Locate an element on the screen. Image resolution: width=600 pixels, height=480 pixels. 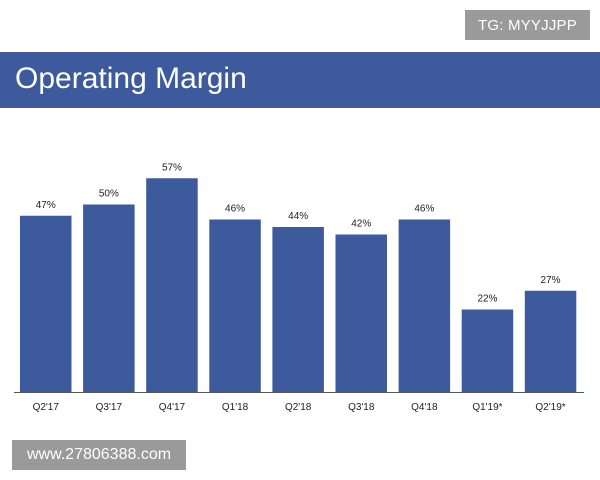
watermark-top: TG: MYYJJPP is located at coordinates (527, 25).